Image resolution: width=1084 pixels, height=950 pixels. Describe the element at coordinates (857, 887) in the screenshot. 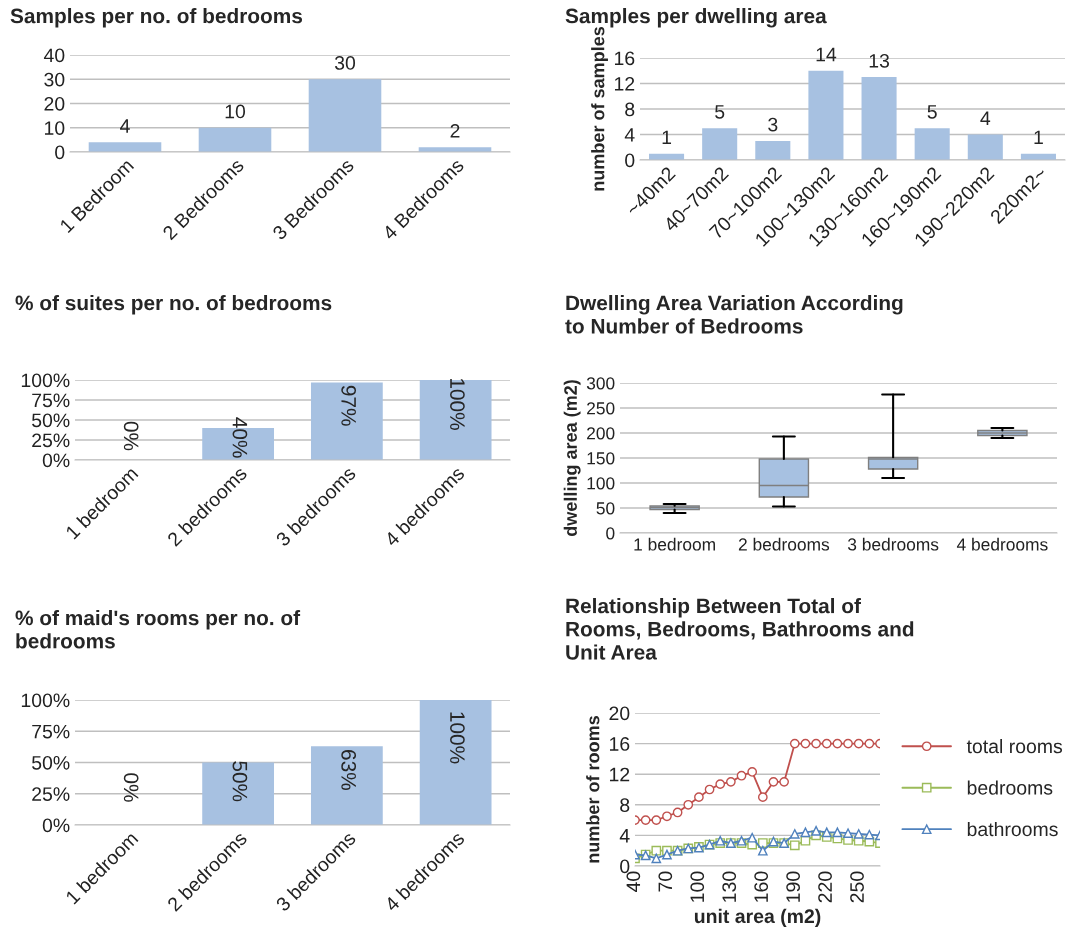

I see `x-tick-label: 250` at that location.